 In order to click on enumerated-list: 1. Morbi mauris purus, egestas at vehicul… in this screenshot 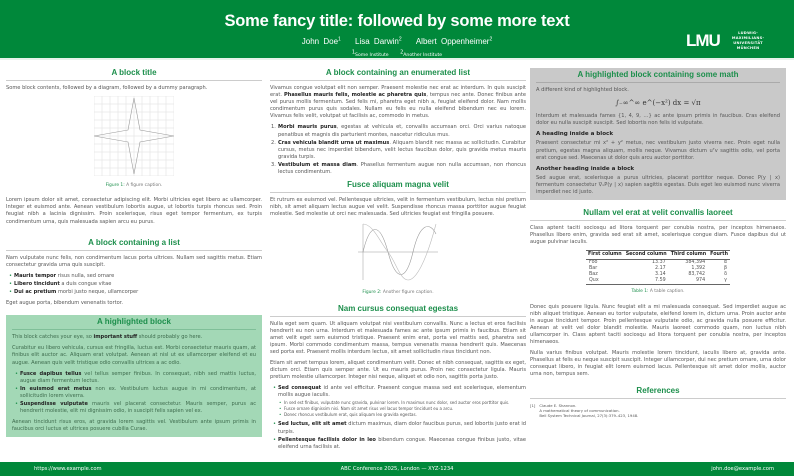, I will do `click(398, 150)`.